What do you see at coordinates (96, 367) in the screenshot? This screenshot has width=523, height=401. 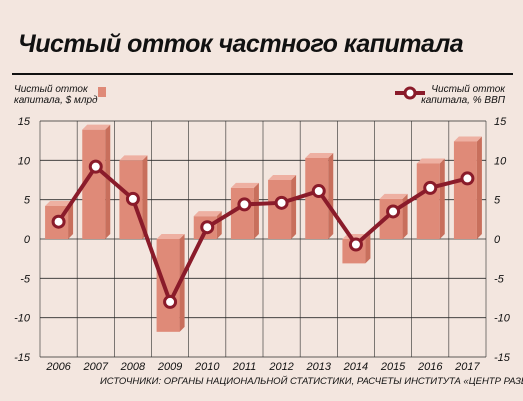 I see `x-tick-label: 2007` at bounding box center [96, 367].